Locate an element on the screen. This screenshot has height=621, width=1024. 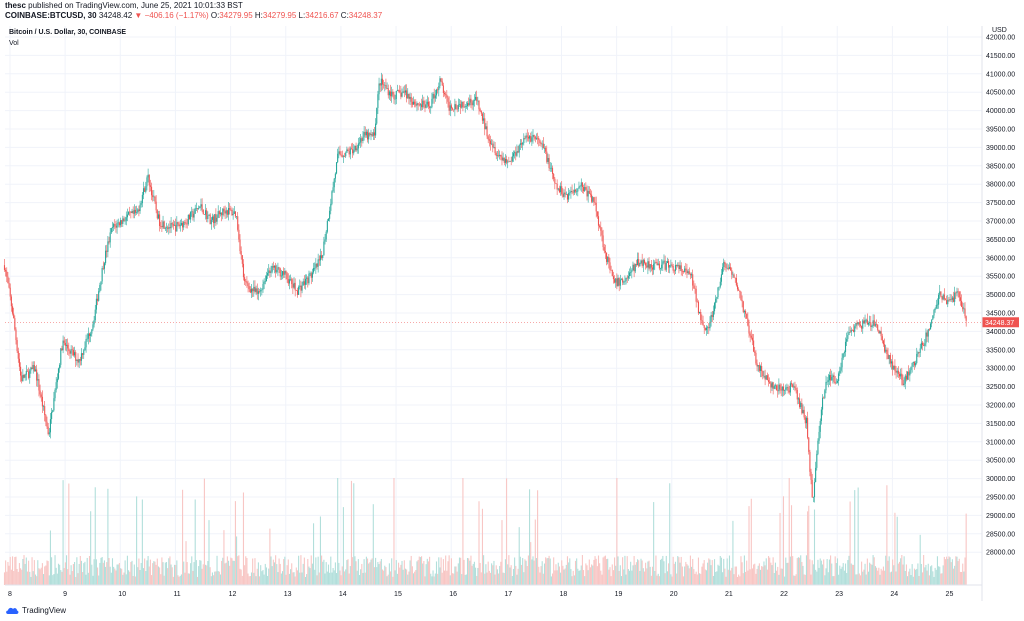
tradingview-logo: TradingView is located at coordinates (35, 610).